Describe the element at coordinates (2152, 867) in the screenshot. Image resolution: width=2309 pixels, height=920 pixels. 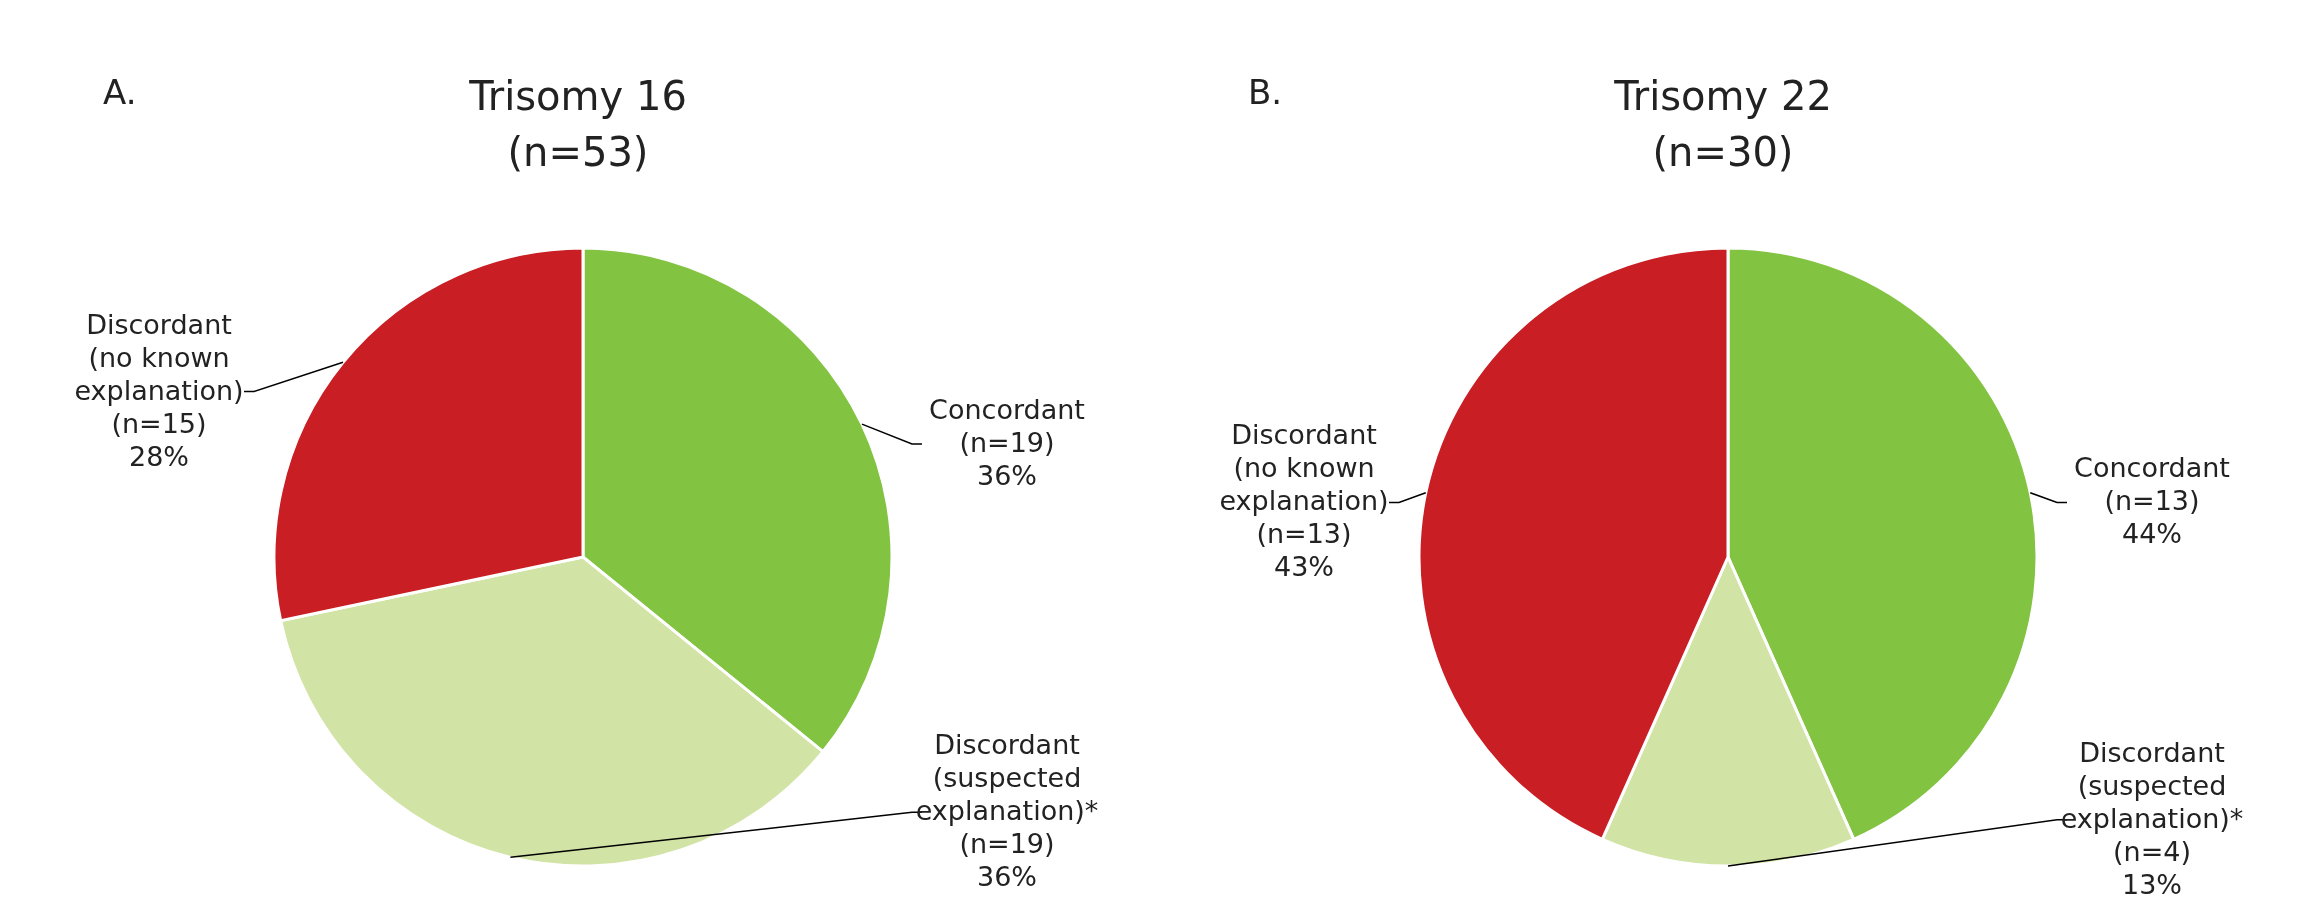
I see `data-label: (n=4) 13%` at that location.